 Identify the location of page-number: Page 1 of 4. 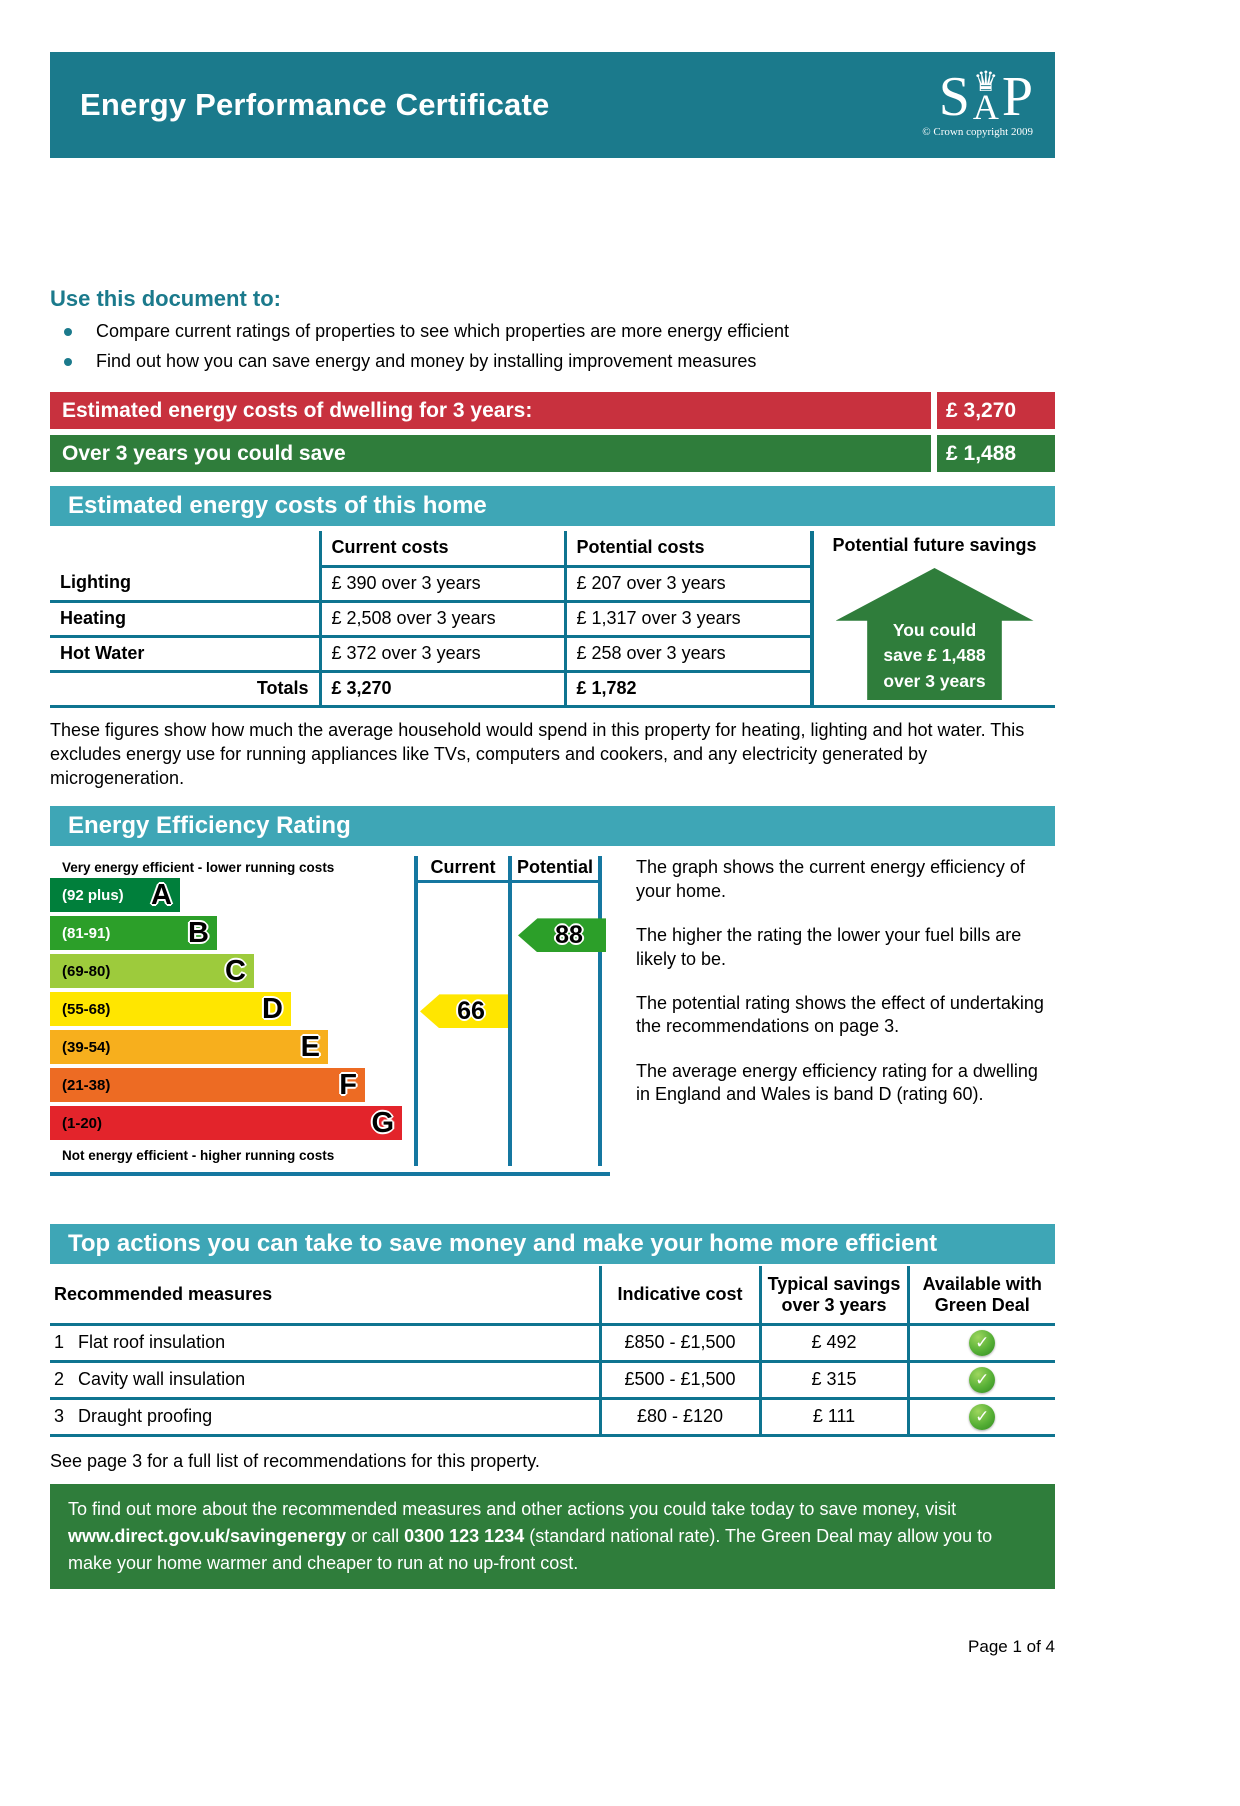
(1011, 1646).